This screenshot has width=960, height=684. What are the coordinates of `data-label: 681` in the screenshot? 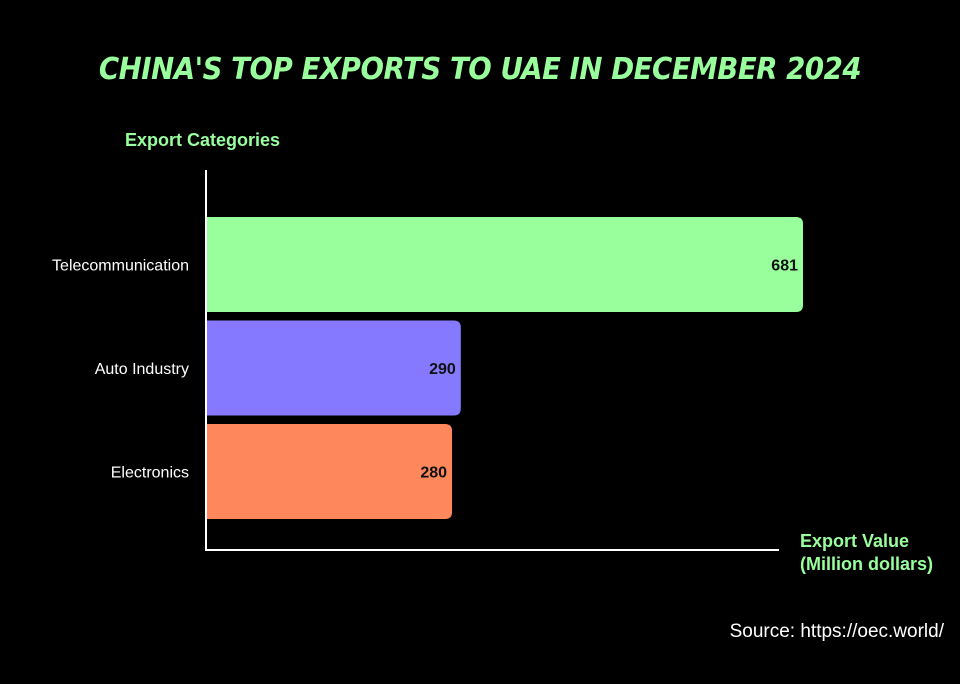 It's located at (784, 266).